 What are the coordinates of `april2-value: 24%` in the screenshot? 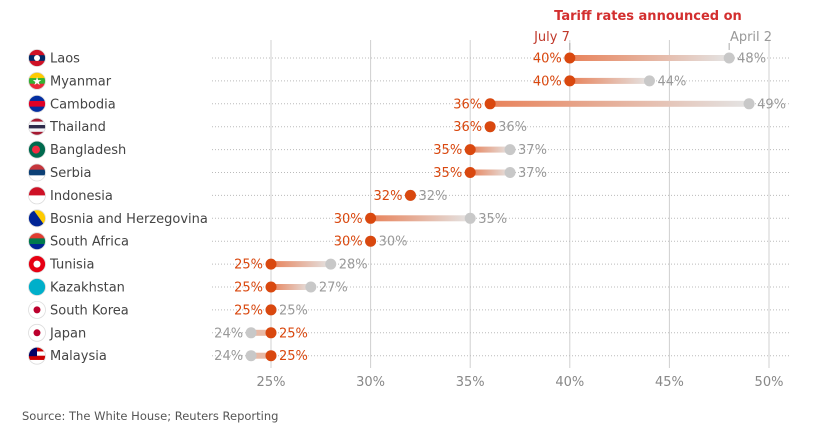 It's located at (228, 356).